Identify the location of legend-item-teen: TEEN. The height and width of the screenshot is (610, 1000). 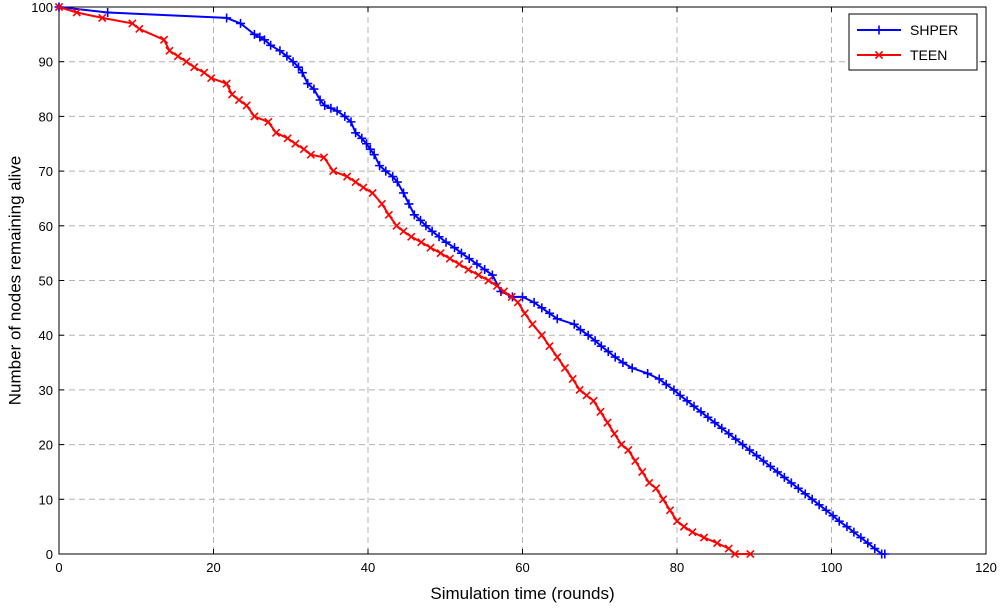
(902, 55).